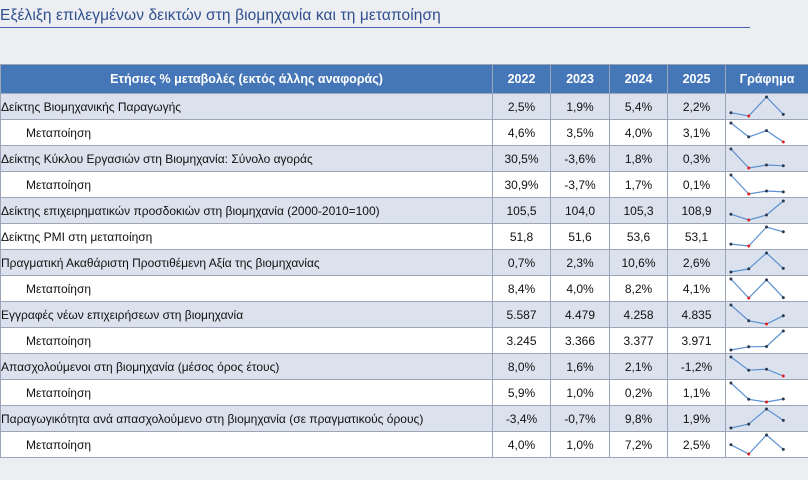 The image size is (808, 480). Describe the element at coordinates (521, 366) in the screenshot. I see `cell-value-2022: 8,0%` at that location.